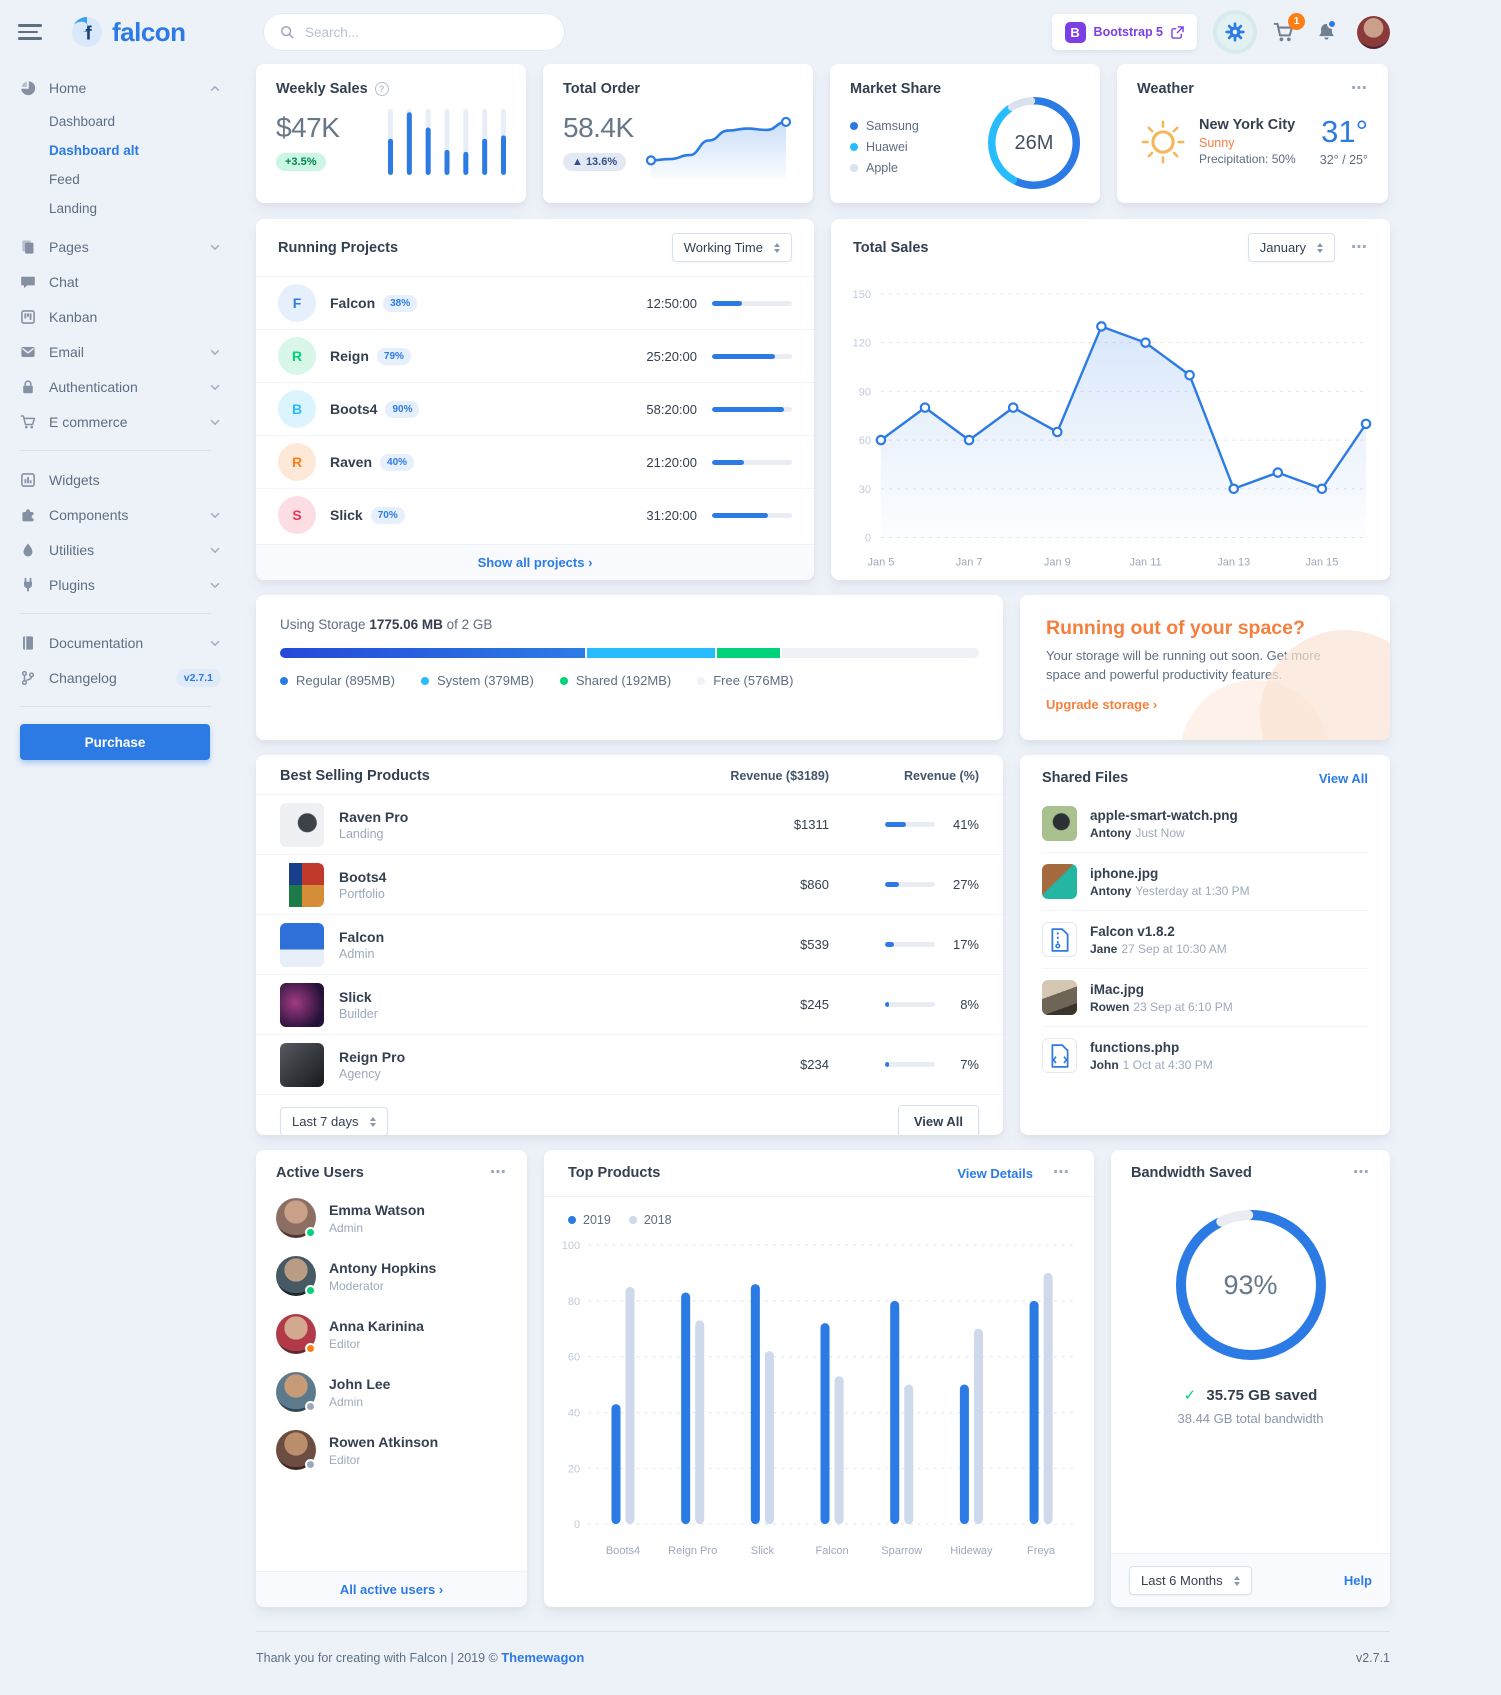 The image size is (1501, 1695). What do you see at coordinates (28, 584) in the screenshot?
I see `plug-icon` at bounding box center [28, 584].